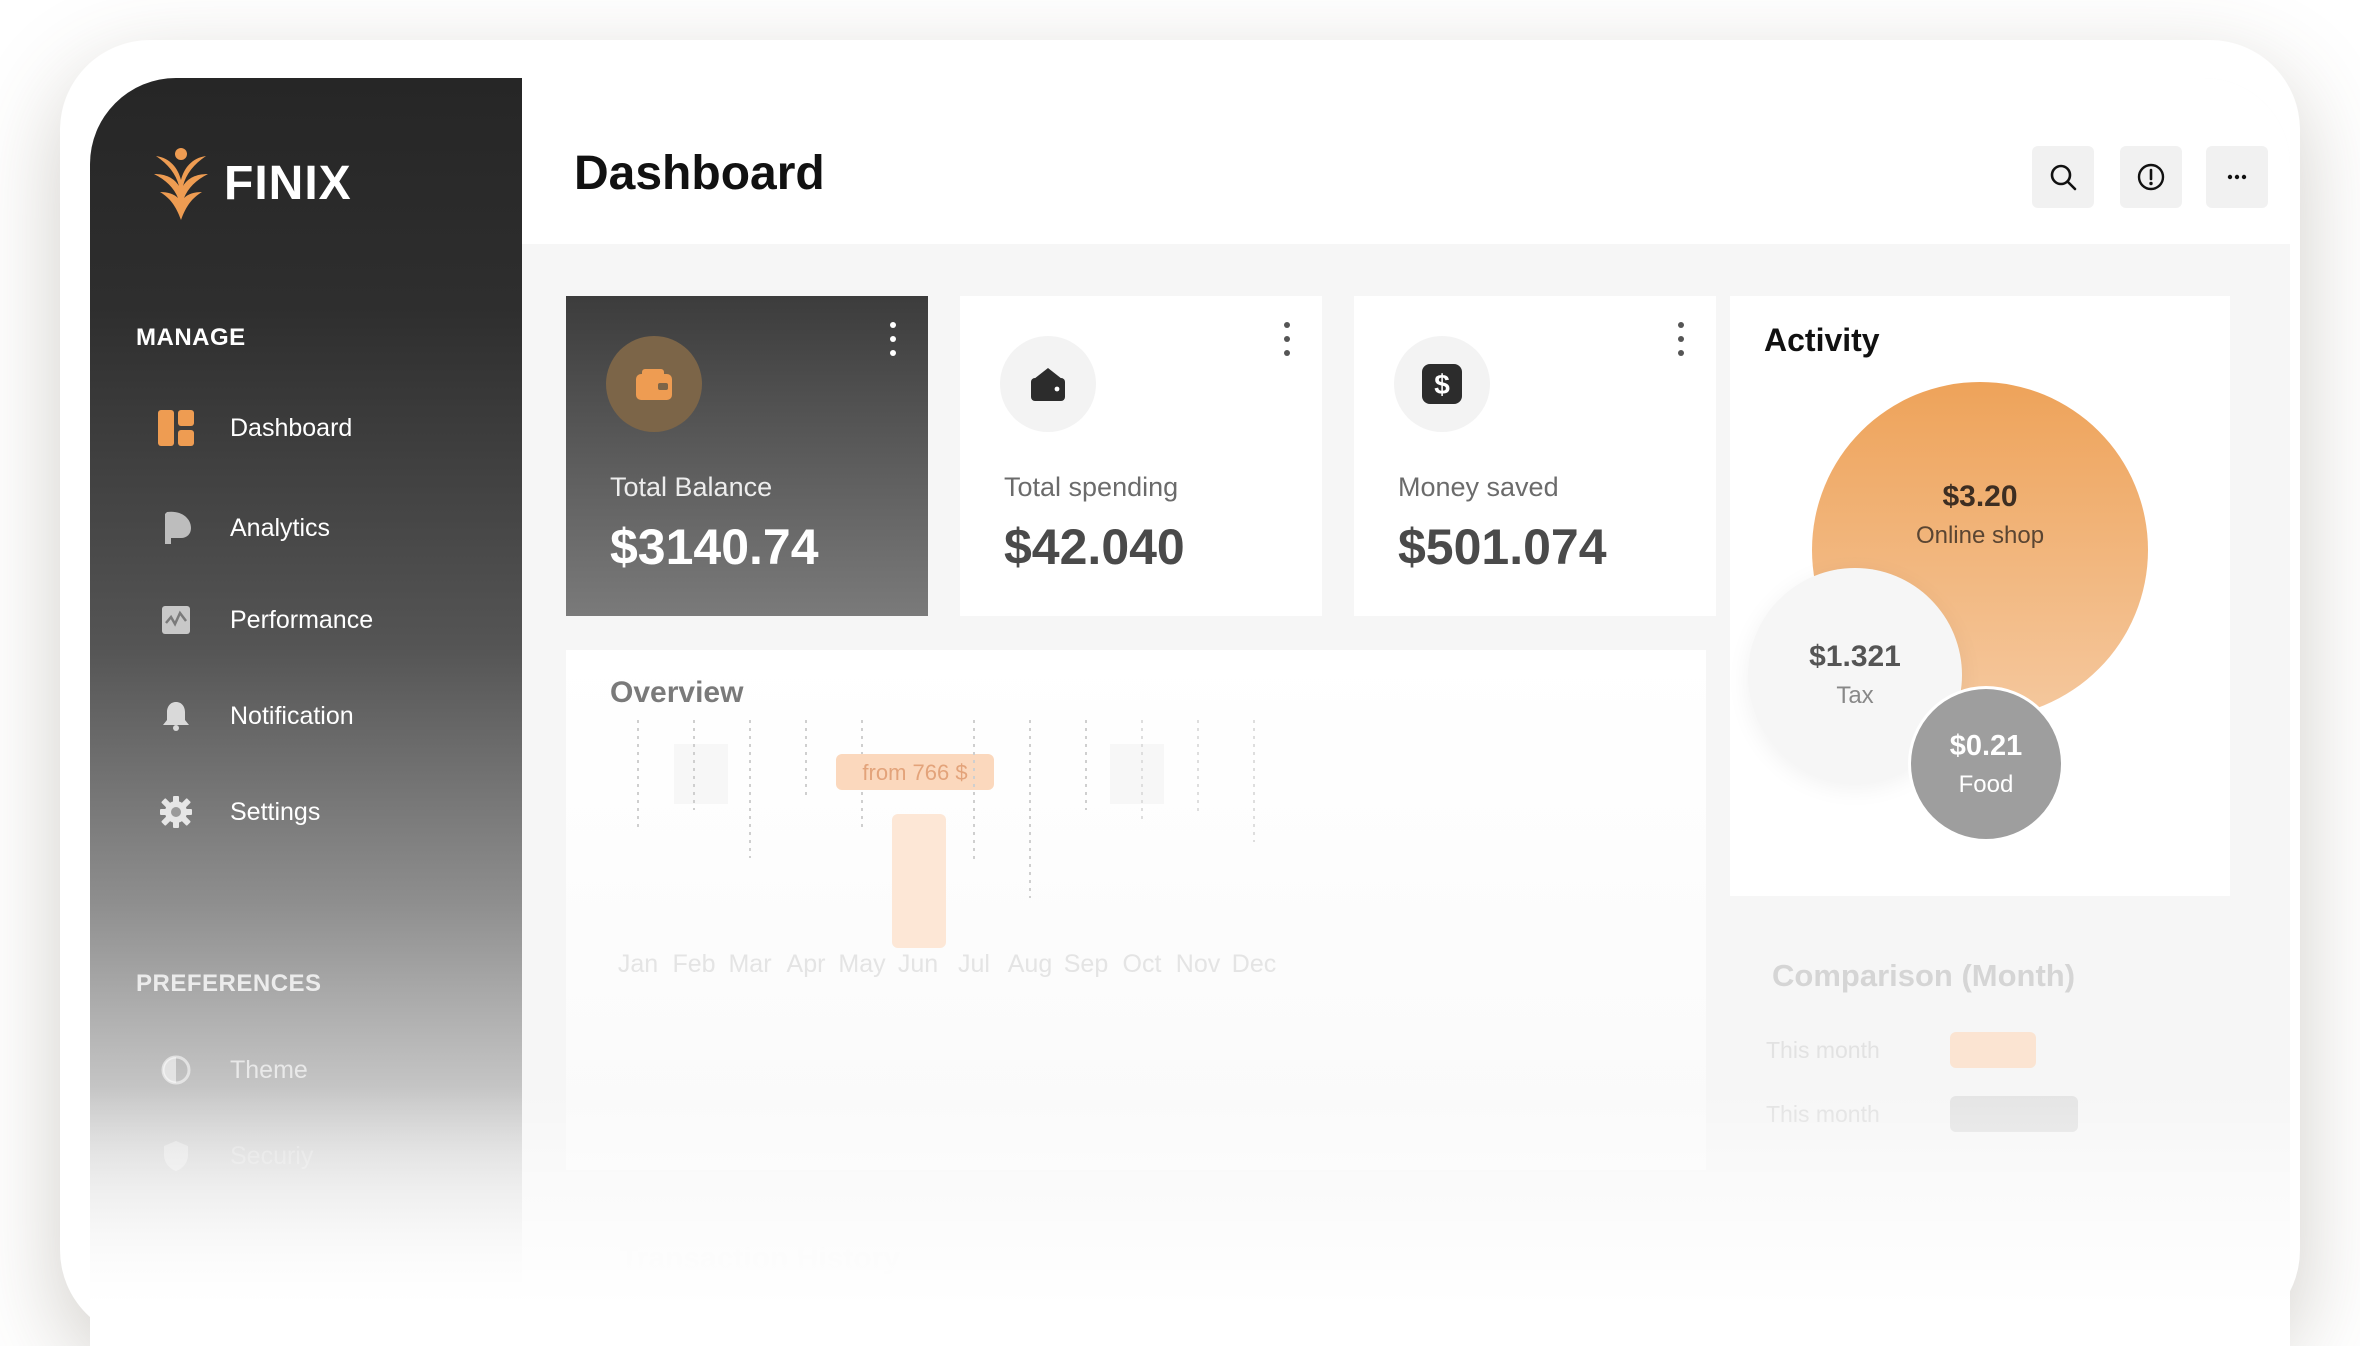 The width and height of the screenshot is (2360, 1346). I want to click on search-icon, so click(2063, 177).